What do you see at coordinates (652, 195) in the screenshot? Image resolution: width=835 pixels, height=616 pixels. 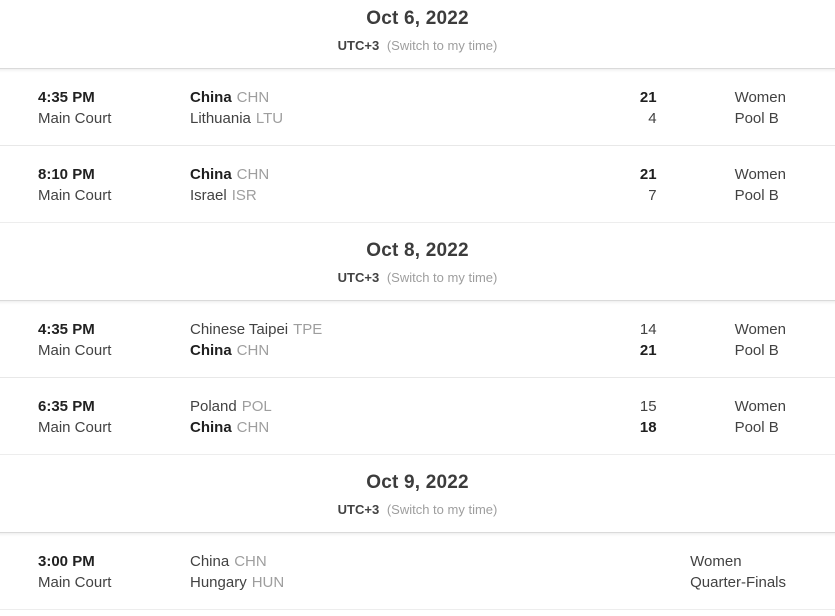 I see `team-score: 7` at bounding box center [652, 195].